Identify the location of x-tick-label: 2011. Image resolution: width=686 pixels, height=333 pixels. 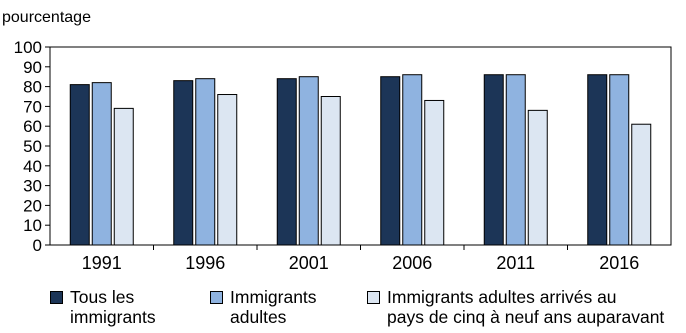
(515, 263).